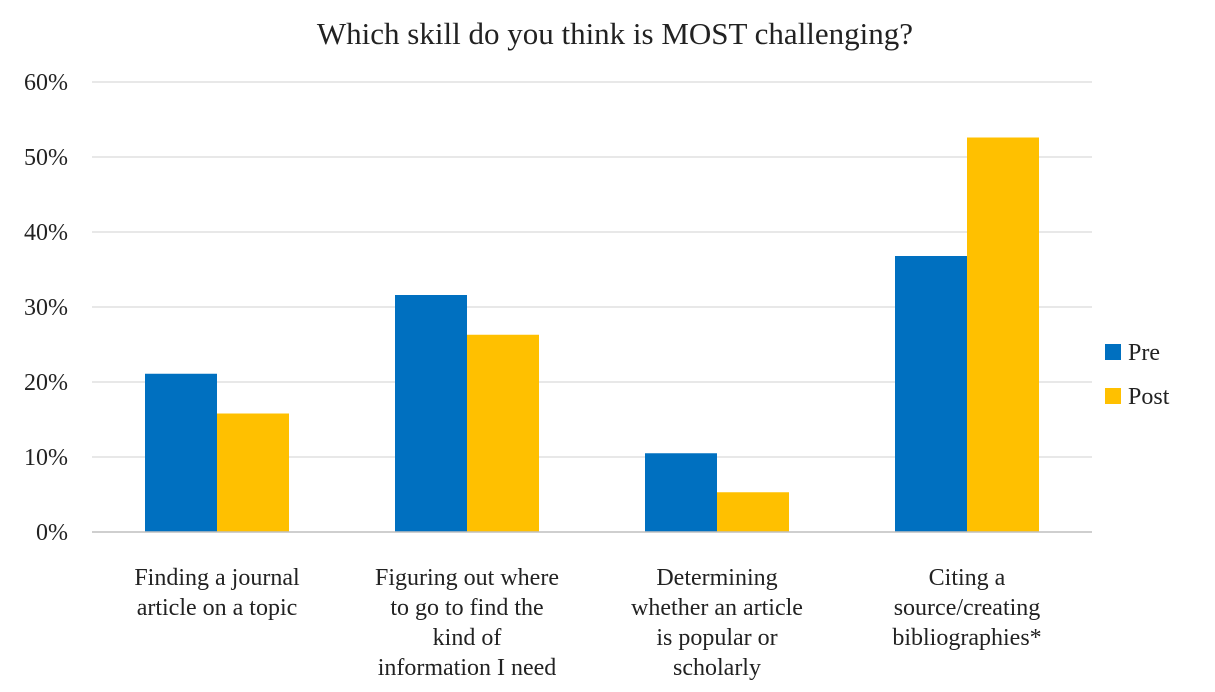  I want to click on y-tick-label: 20%, so click(46, 383).